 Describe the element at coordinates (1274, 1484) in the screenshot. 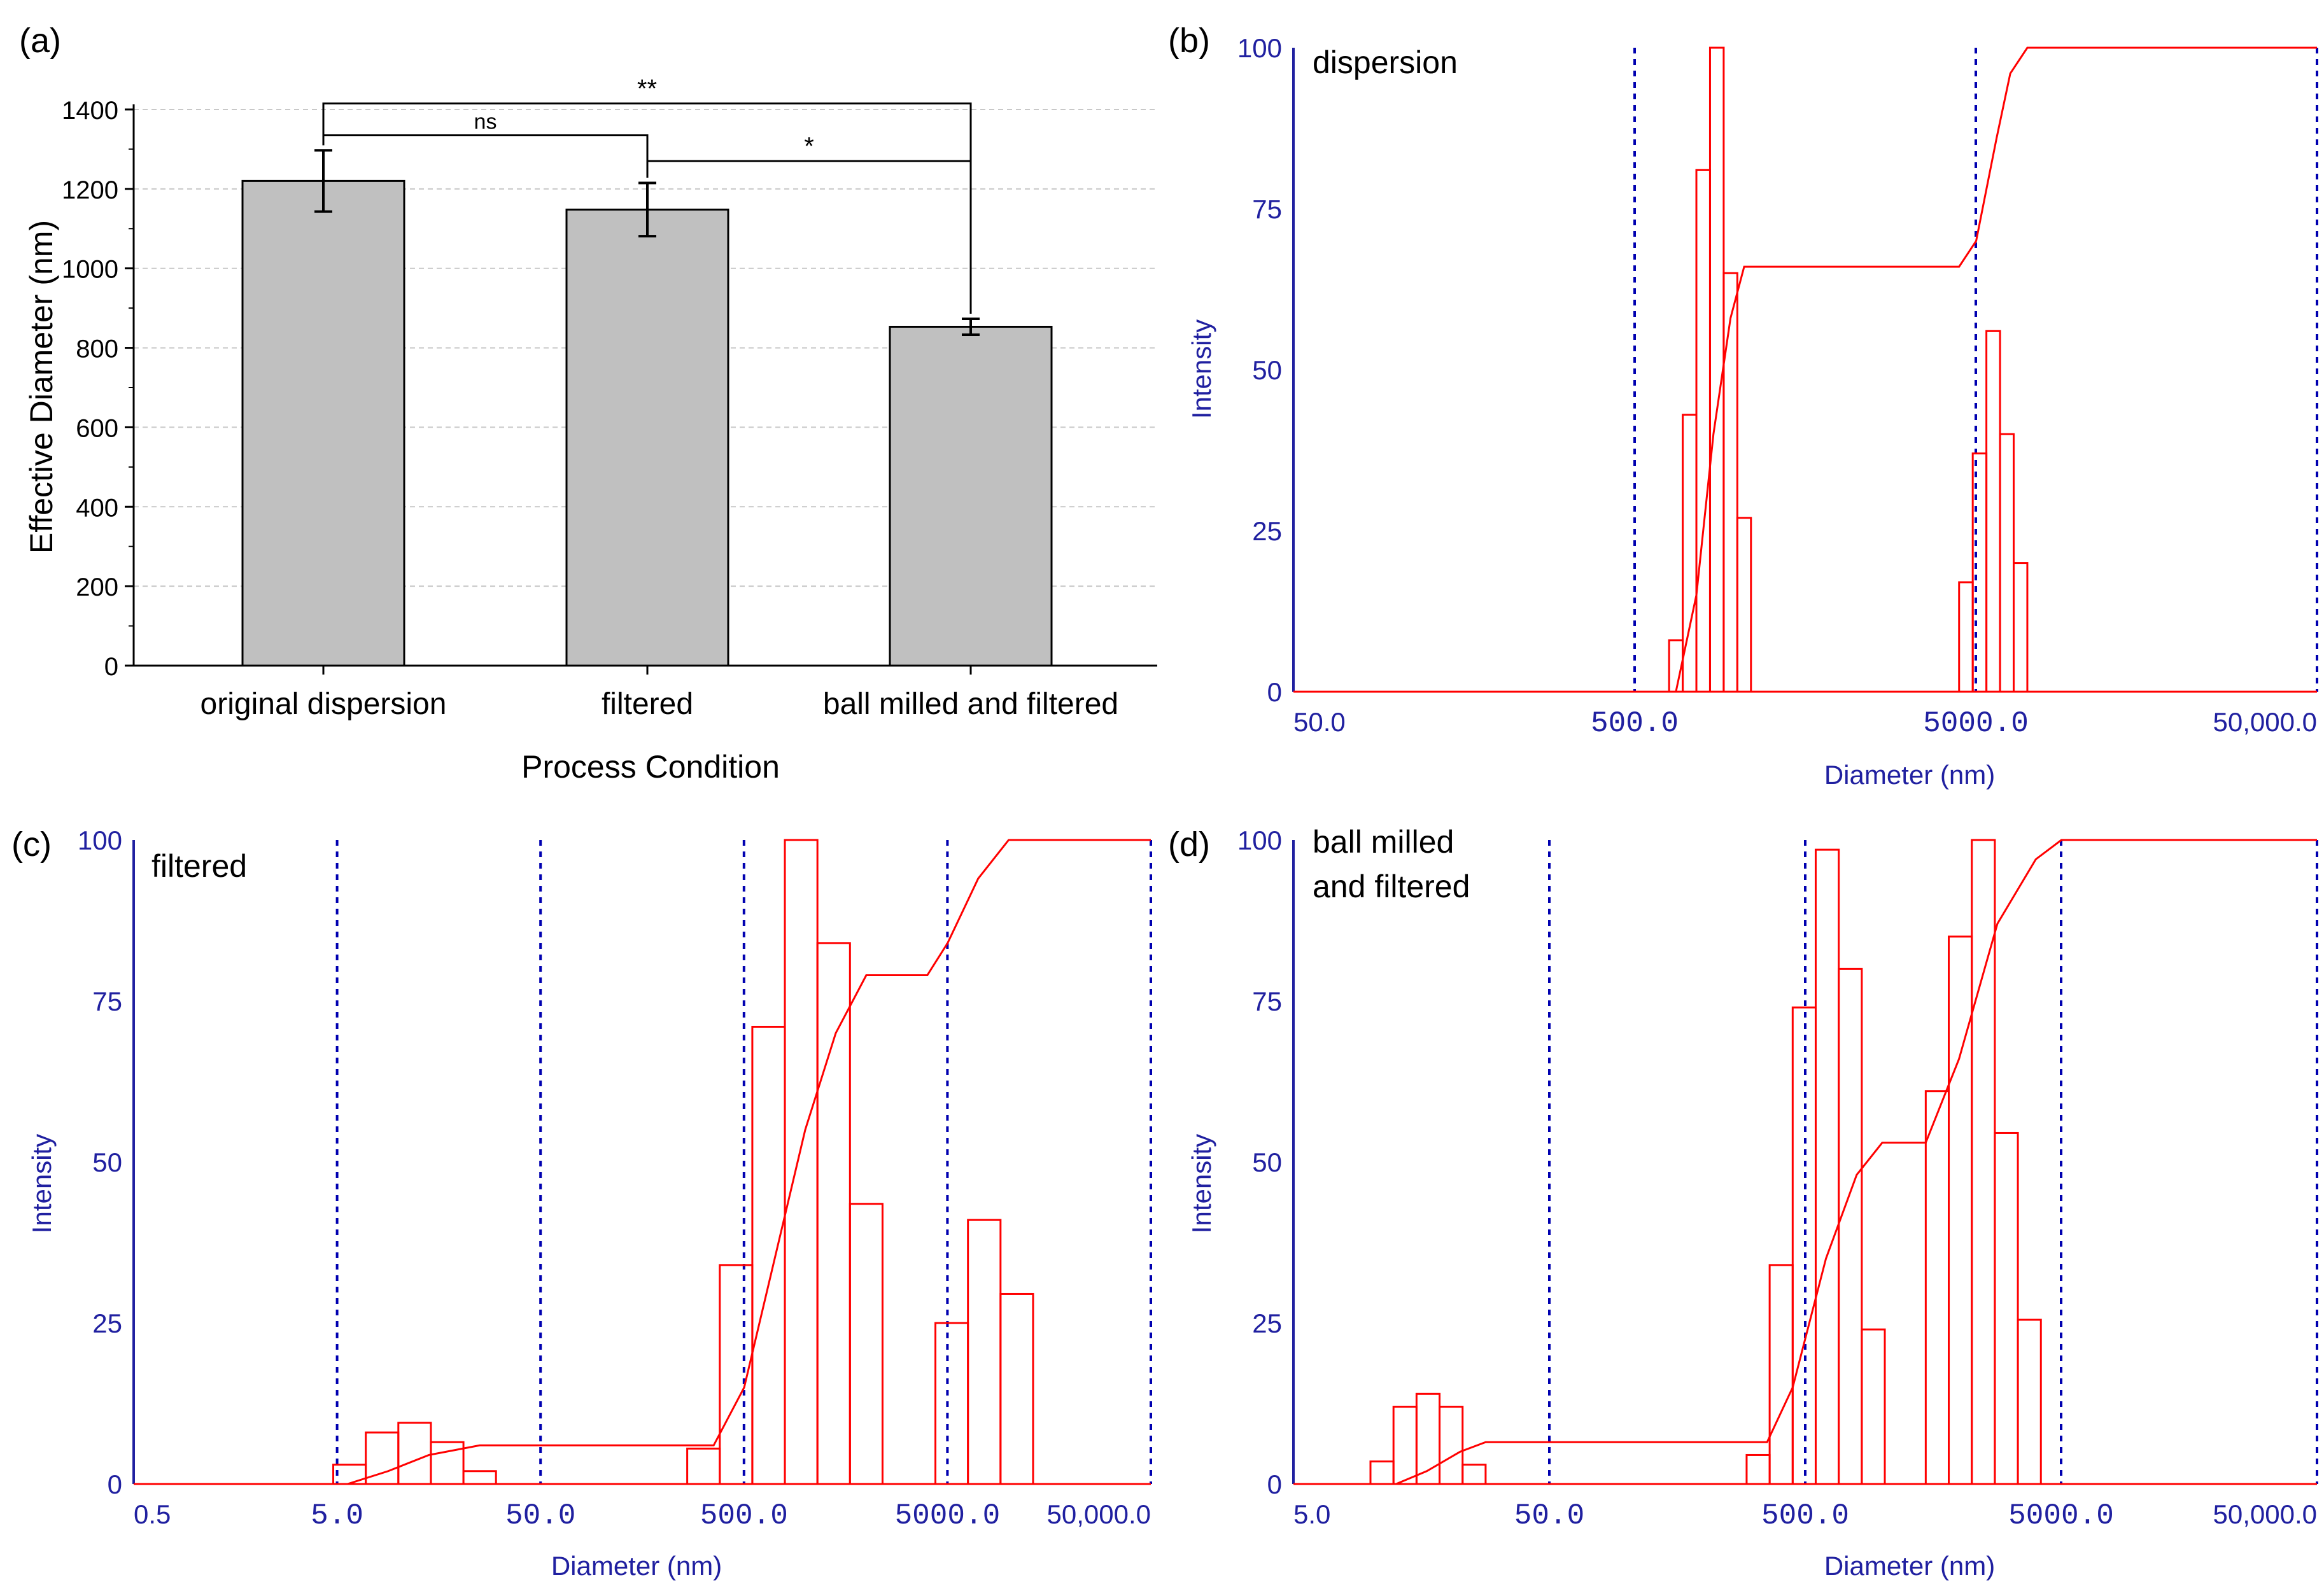

I see `d-y-tick-label: 0` at that location.